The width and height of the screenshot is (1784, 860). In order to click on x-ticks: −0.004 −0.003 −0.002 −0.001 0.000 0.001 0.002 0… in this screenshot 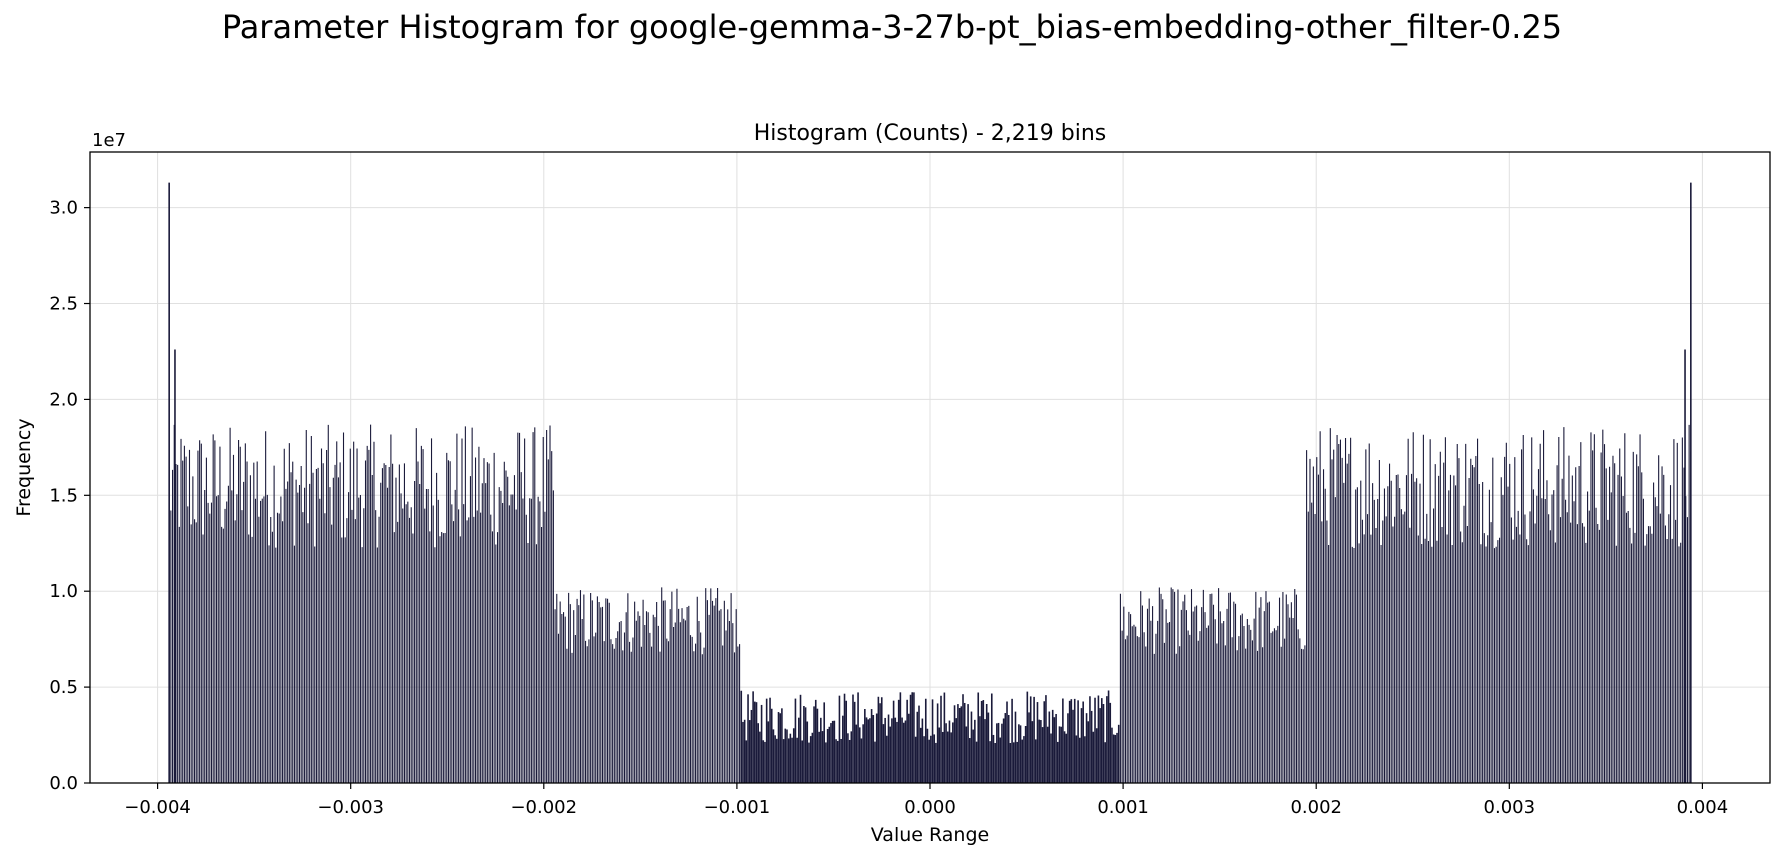, I will do `click(926, 800)`.